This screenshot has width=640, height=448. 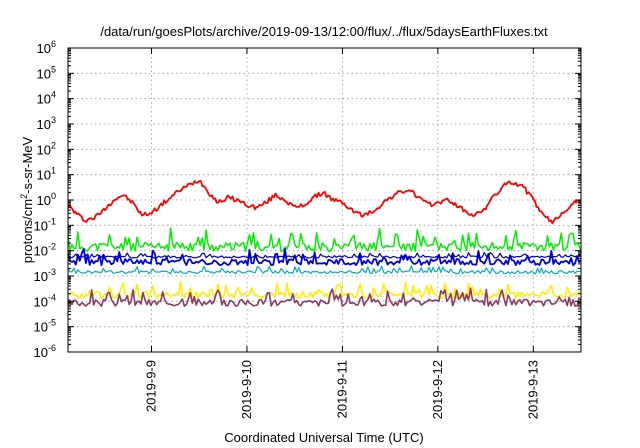 I want to click on y-tick-label: 10⁵, so click(x=46, y=72).